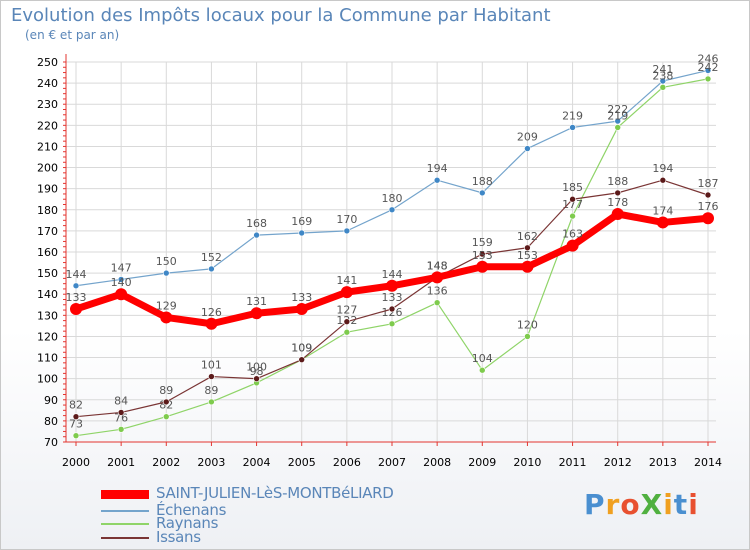  Describe the element at coordinates (72, 35) in the screenshot. I see `chart-subtitle: (en € et par an)` at that location.